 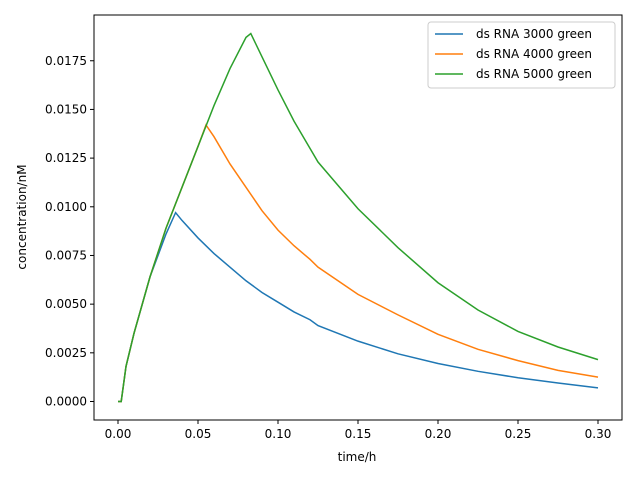 What do you see at coordinates (534, 74) in the screenshot?
I see `legend-entry-label: ds RNA 5000 green` at bounding box center [534, 74].